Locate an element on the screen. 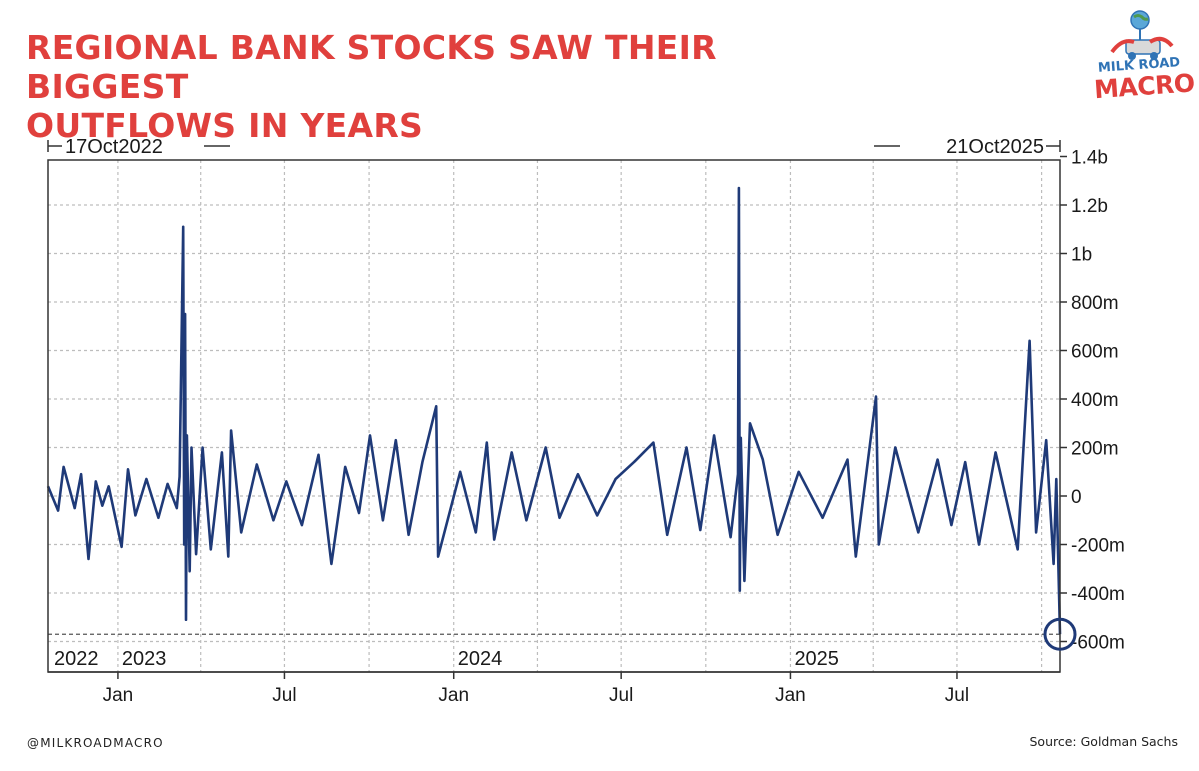  y-tick-label: 200m is located at coordinates (1095, 449).